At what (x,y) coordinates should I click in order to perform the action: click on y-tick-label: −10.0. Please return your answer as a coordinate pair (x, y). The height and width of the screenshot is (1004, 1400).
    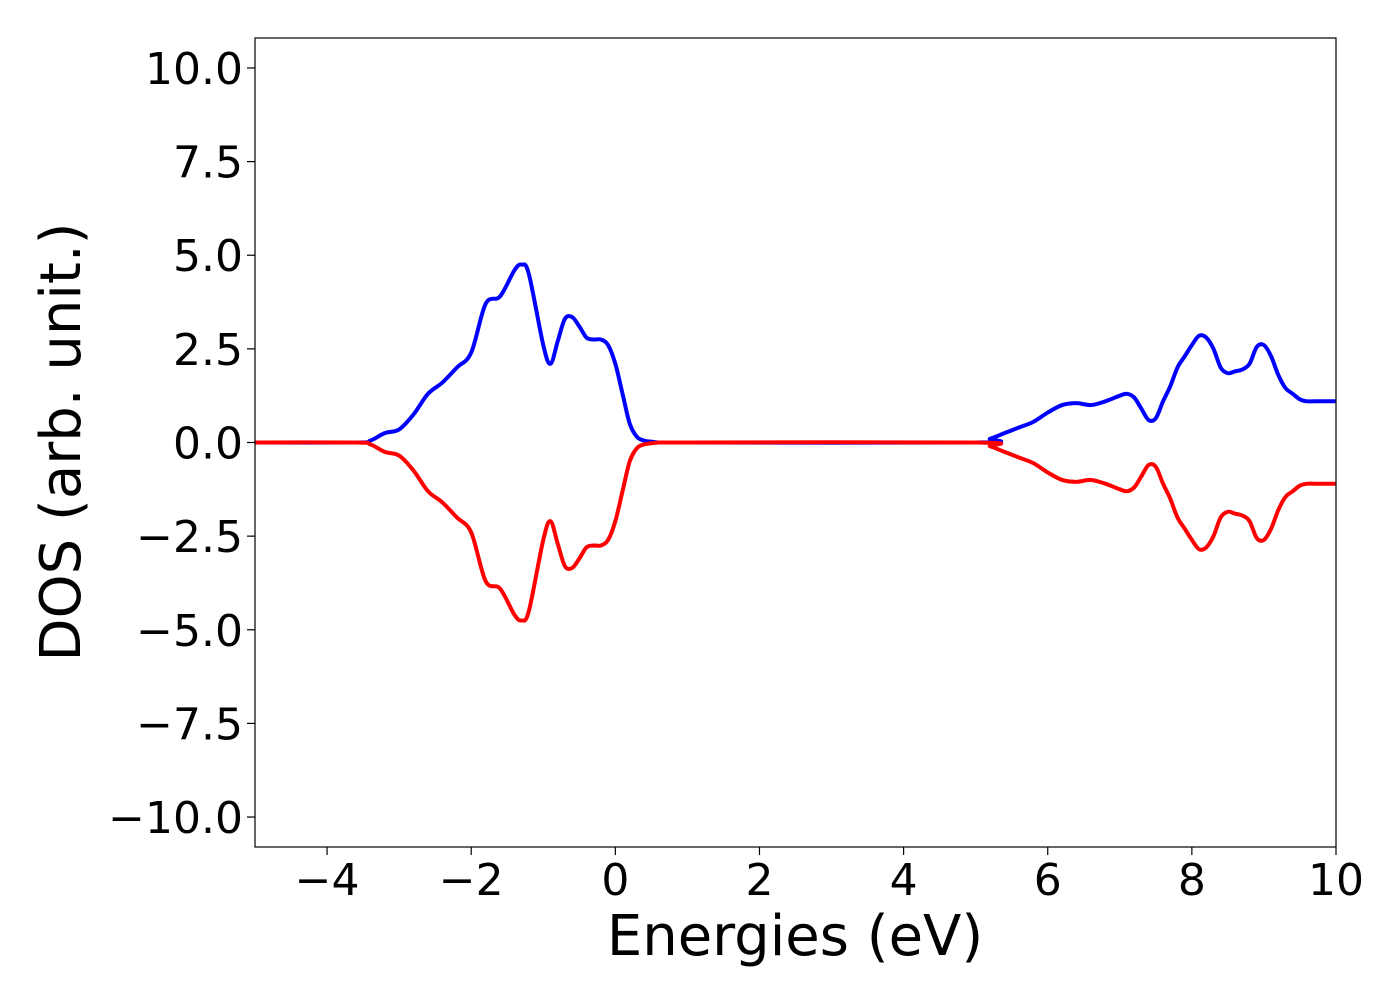
    Looking at the image, I should click on (175, 818).